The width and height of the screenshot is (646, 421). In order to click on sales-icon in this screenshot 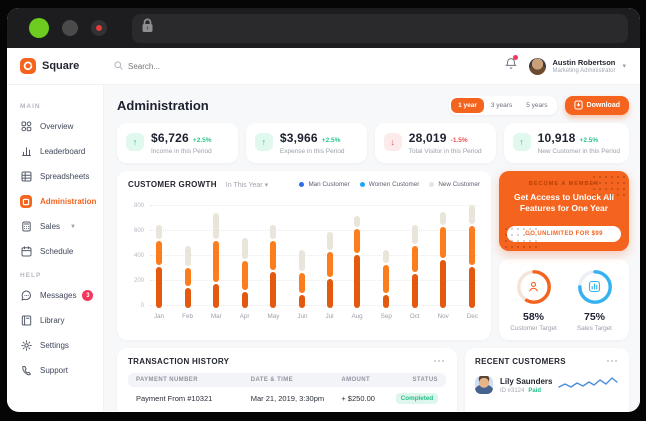, I will do `click(26, 227)`.